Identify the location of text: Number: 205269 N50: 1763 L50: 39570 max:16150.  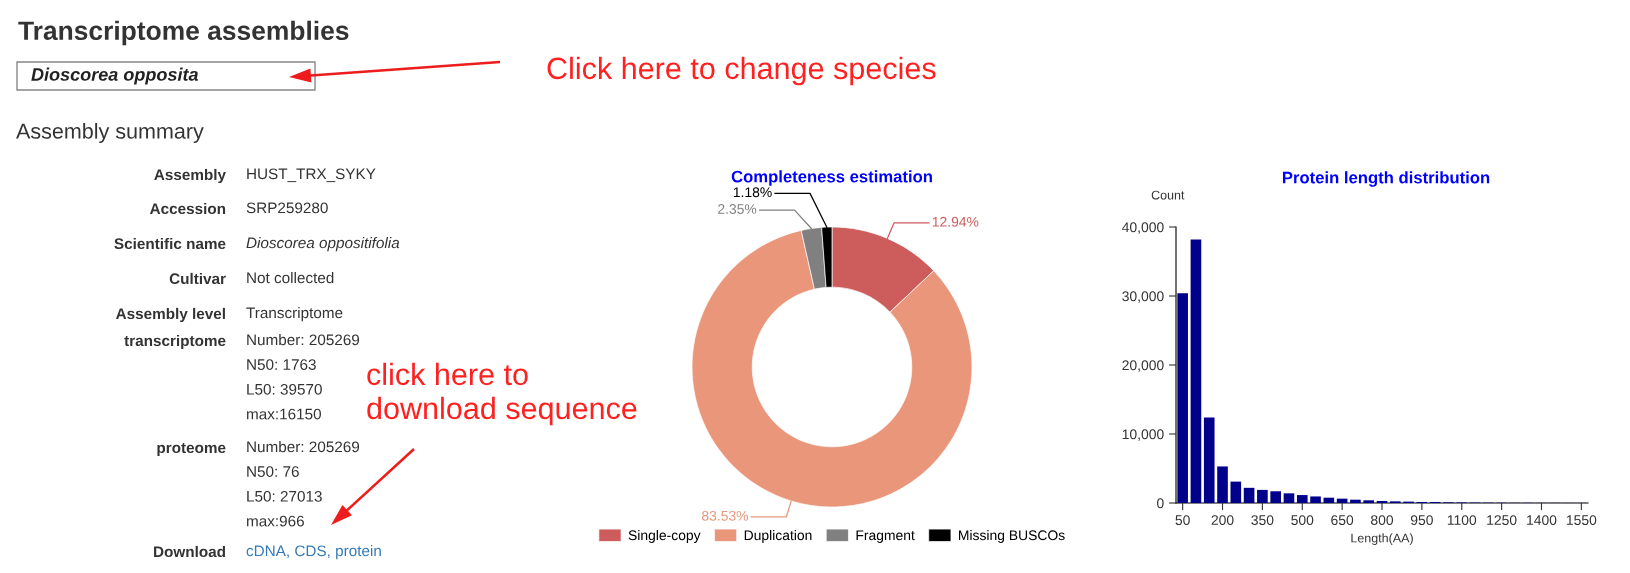
(303, 377).